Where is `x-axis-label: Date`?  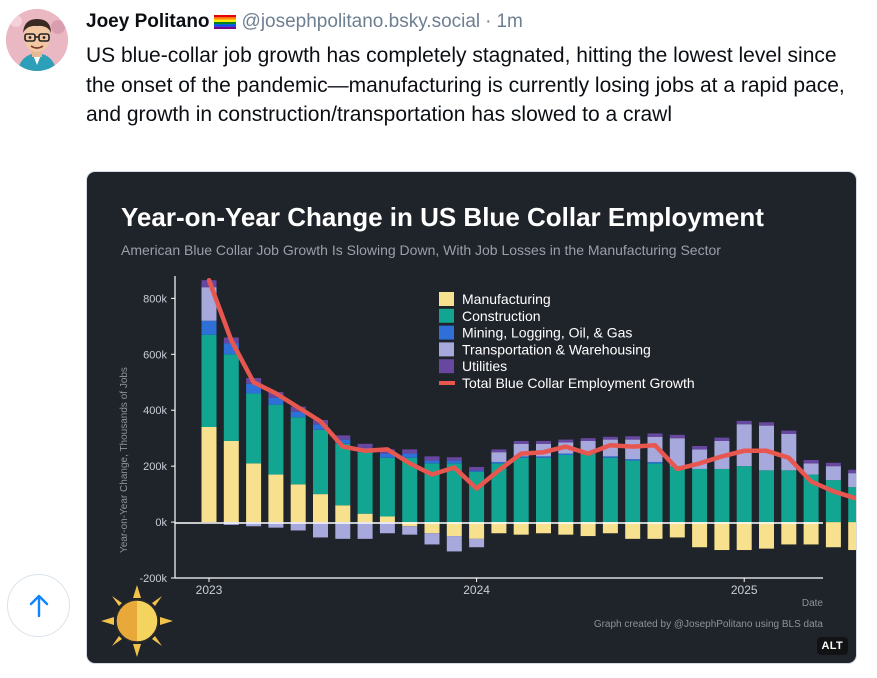
x-axis-label: Date is located at coordinates (813, 603).